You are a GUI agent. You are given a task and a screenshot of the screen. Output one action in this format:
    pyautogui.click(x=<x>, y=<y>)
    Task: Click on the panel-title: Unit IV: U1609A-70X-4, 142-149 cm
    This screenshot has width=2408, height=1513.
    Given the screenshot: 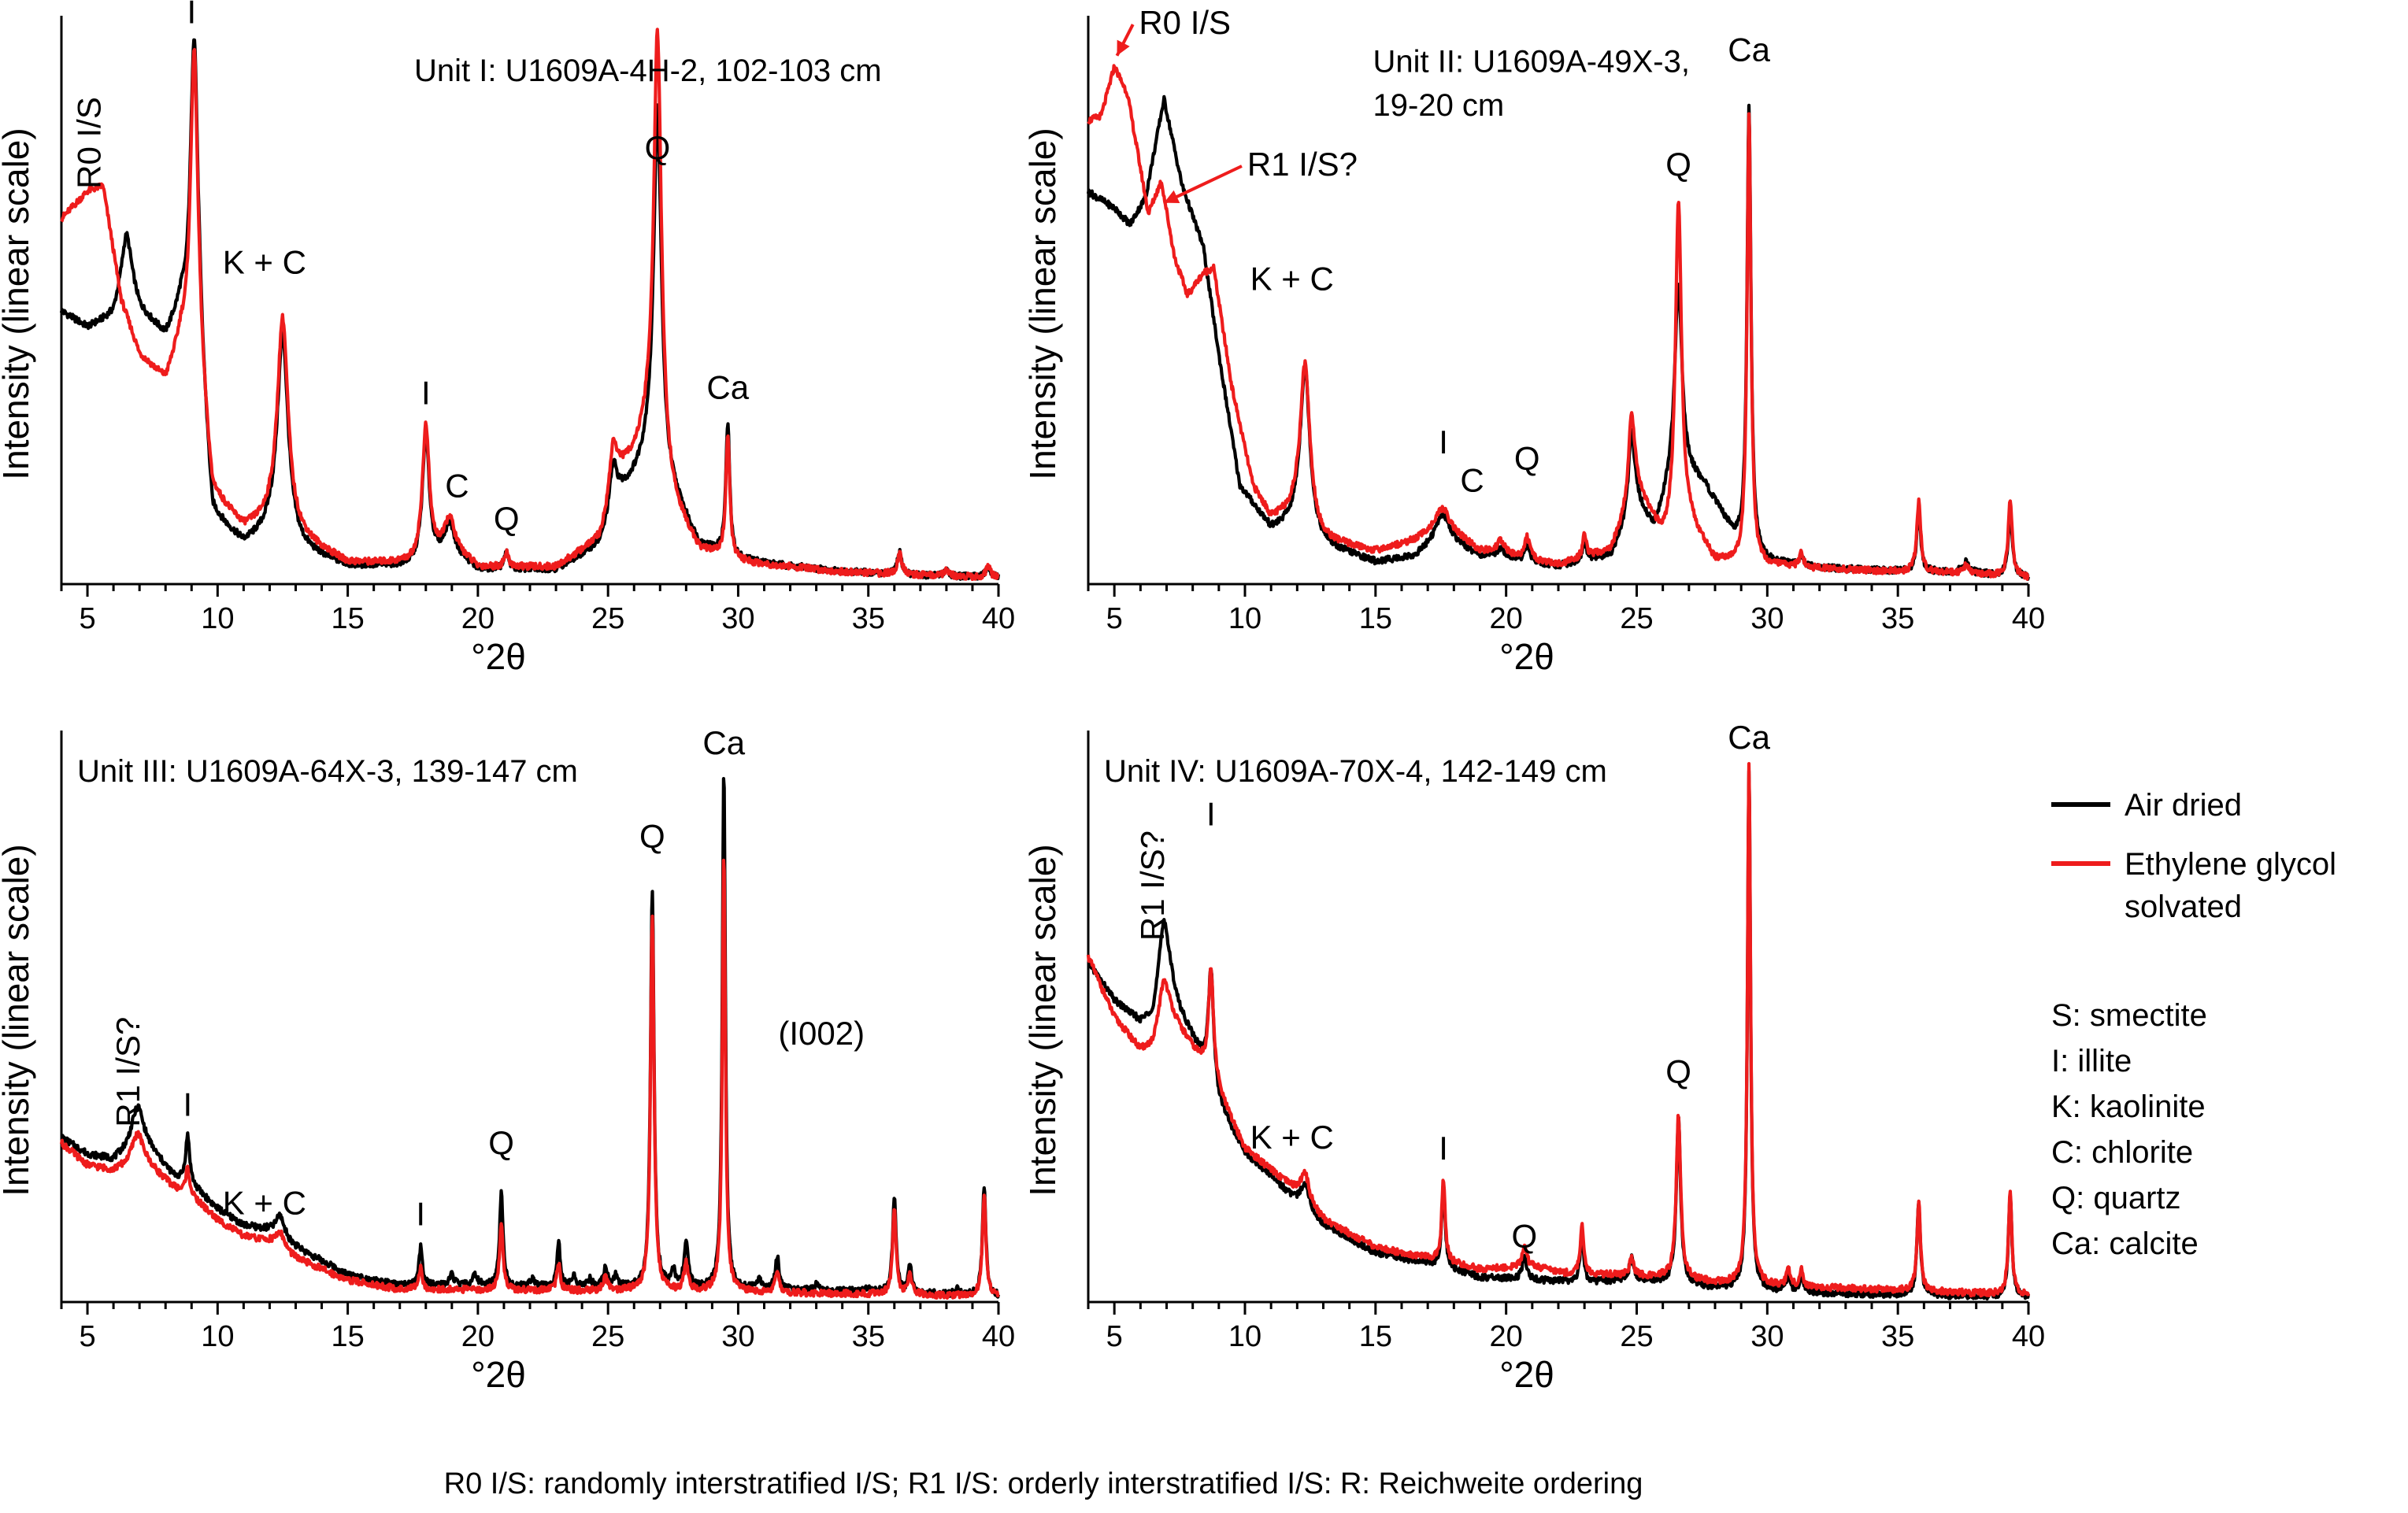 What is the action you would take?
    pyautogui.click(x=1355, y=772)
    